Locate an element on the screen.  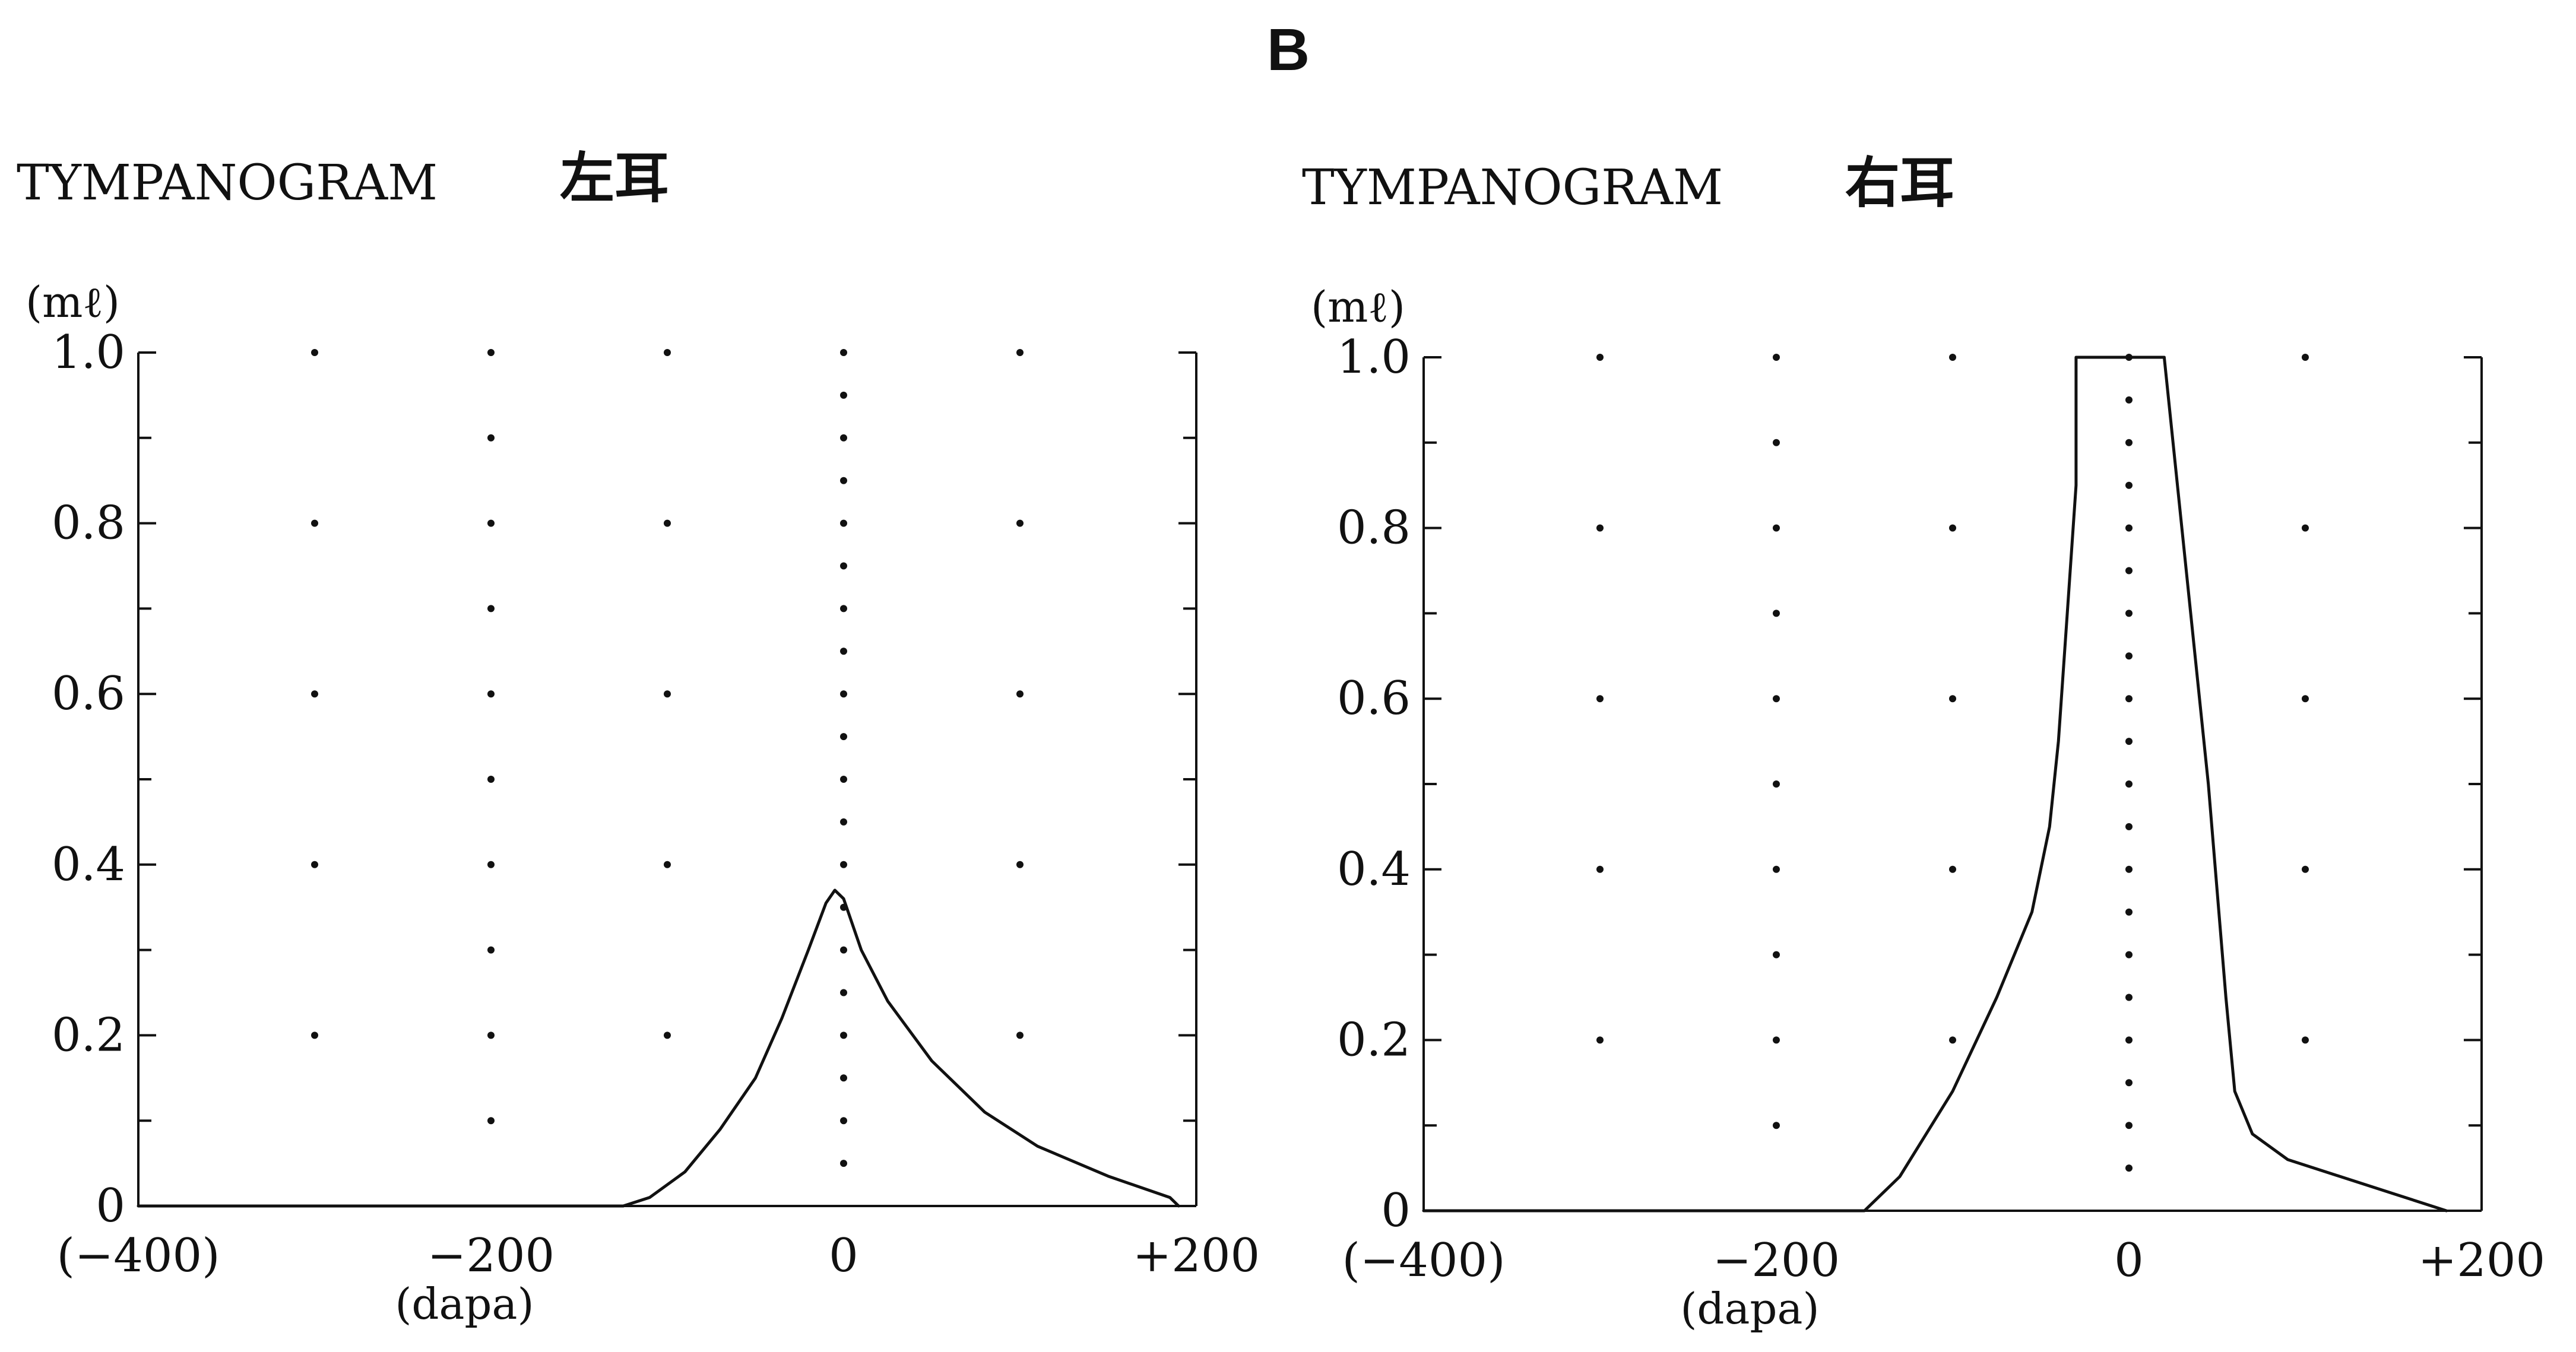
chart-title: TYMPANOGRAM is located at coordinates (1513, 188).